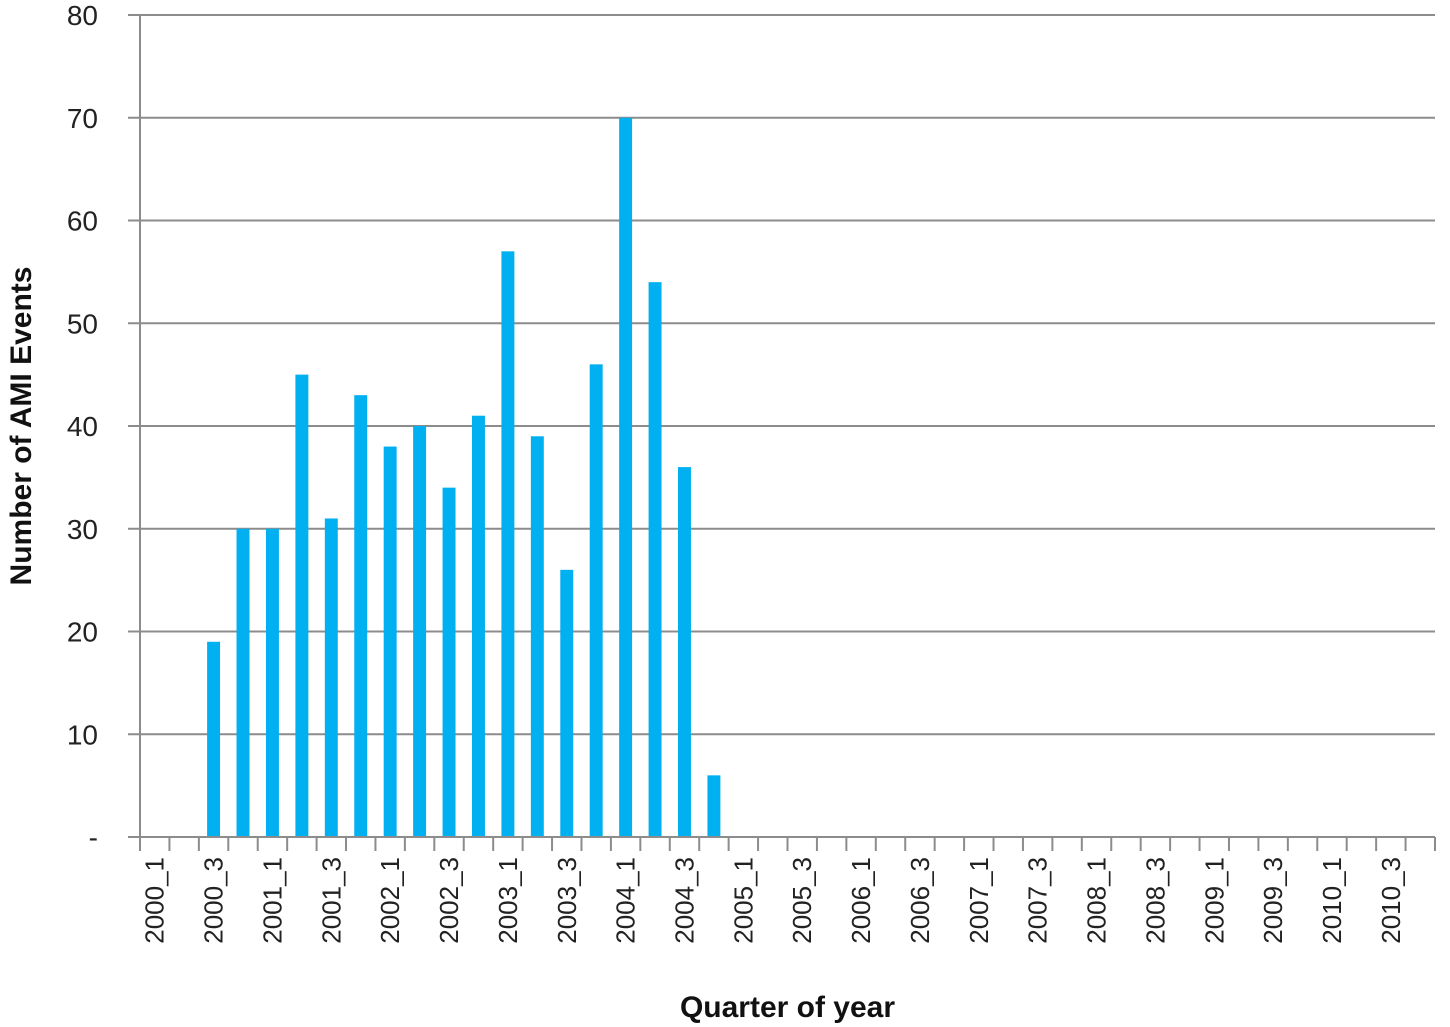 The height and width of the screenshot is (1027, 1450). I want to click on x-tick-label: 2006_3, so click(920, 900).